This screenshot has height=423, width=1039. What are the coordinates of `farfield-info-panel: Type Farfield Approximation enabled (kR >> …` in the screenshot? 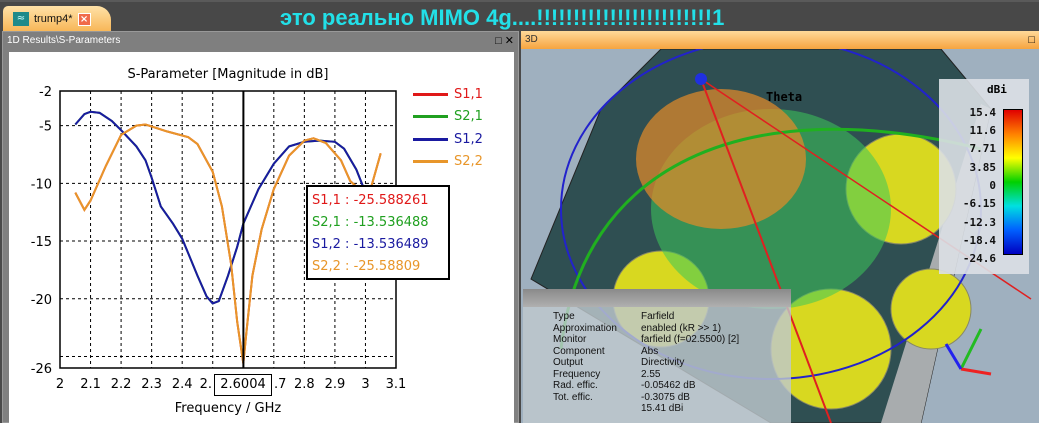 It's located at (657, 356).